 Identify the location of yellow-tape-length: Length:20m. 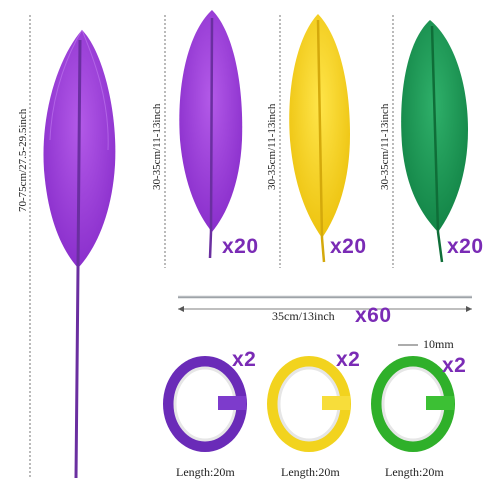
(310, 472).